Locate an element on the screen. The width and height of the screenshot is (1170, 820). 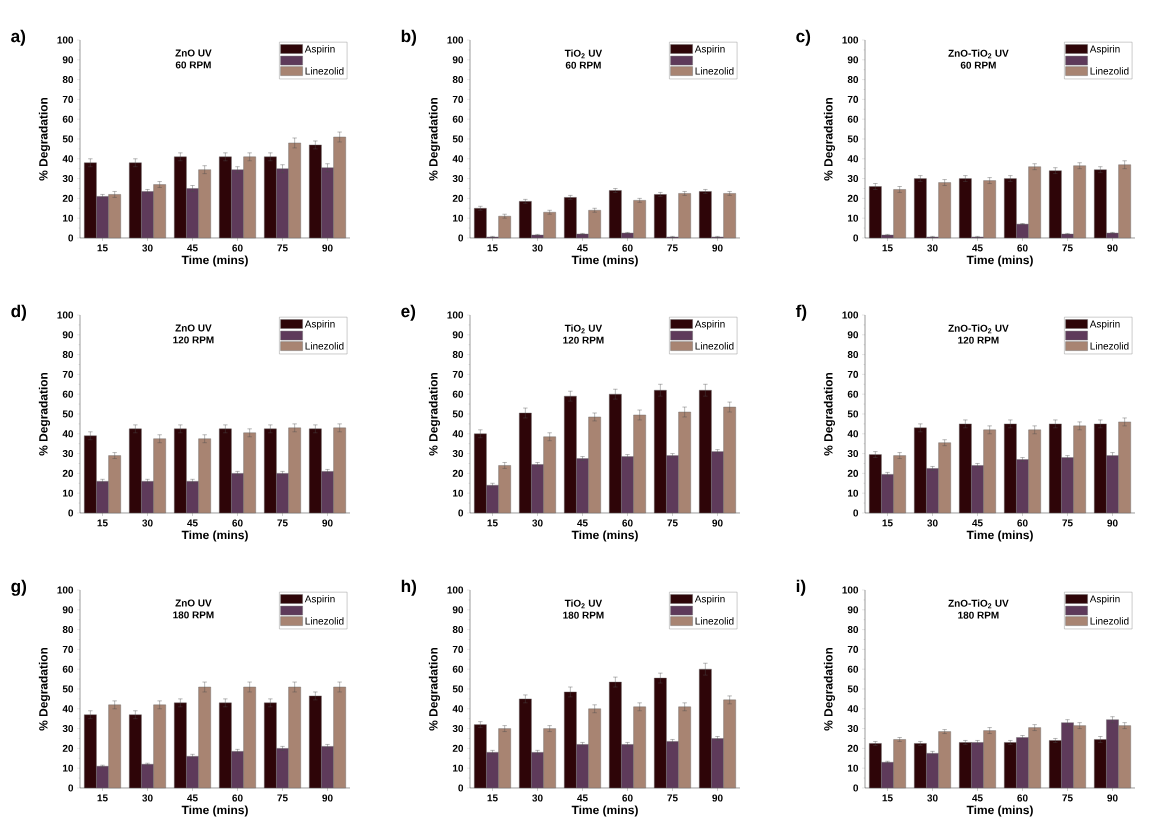
text: ZnO-TiO$_{2}$ UV is located at coordinates (978, 604).